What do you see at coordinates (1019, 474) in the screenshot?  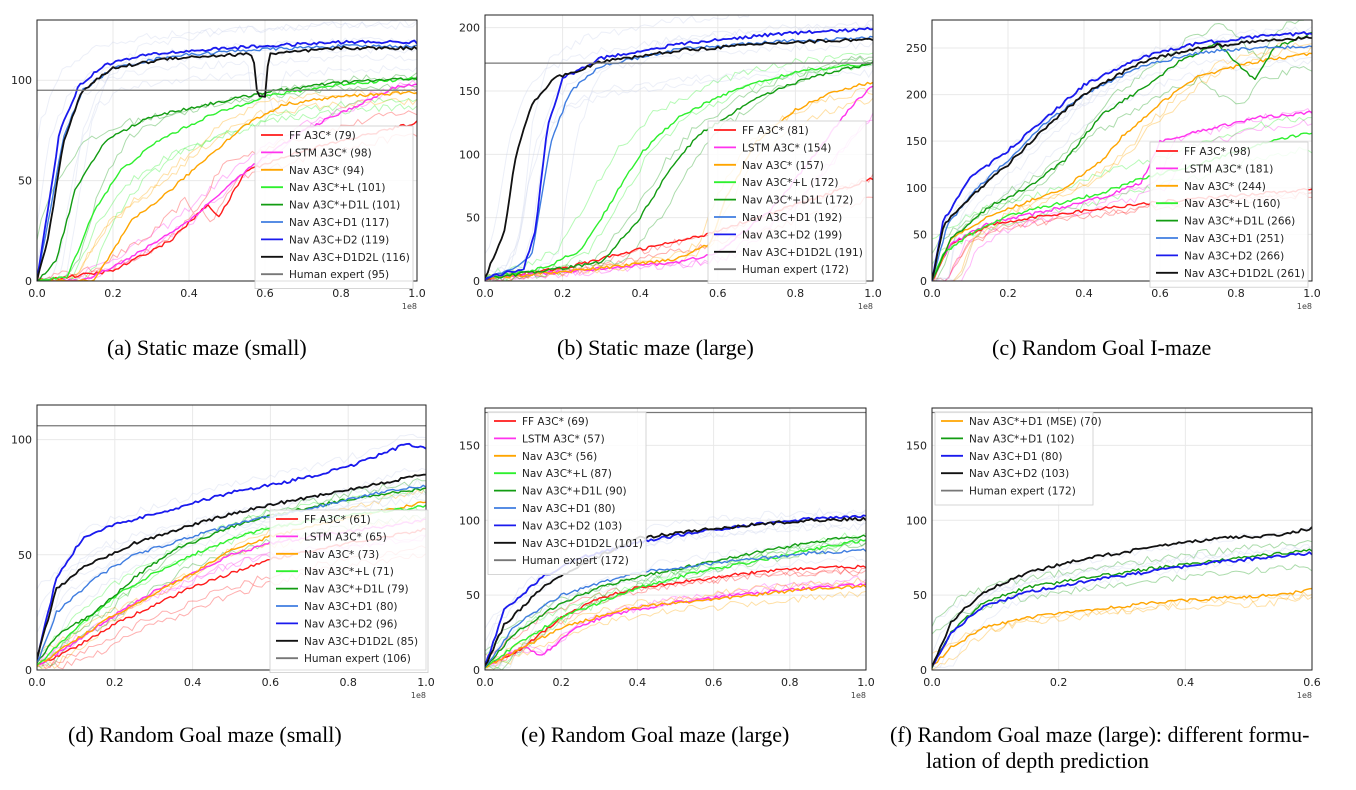 I see `legend-entry: Nav A3C+D2 (103)` at bounding box center [1019, 474].